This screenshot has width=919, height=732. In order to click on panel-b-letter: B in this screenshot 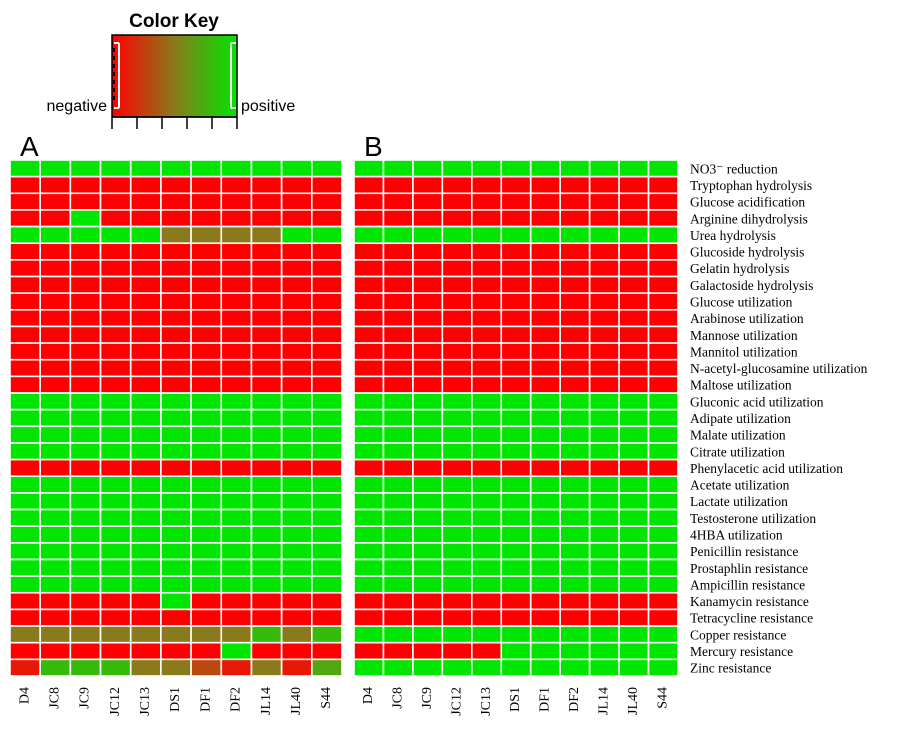, I will do `click(373, 146)`.